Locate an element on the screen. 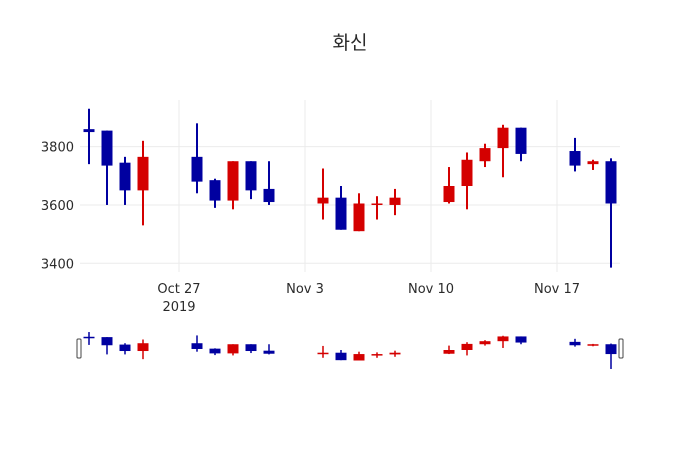 This screenshot has width=700, height=450. range-slider-left-handle is located at coordinates (79, 348).